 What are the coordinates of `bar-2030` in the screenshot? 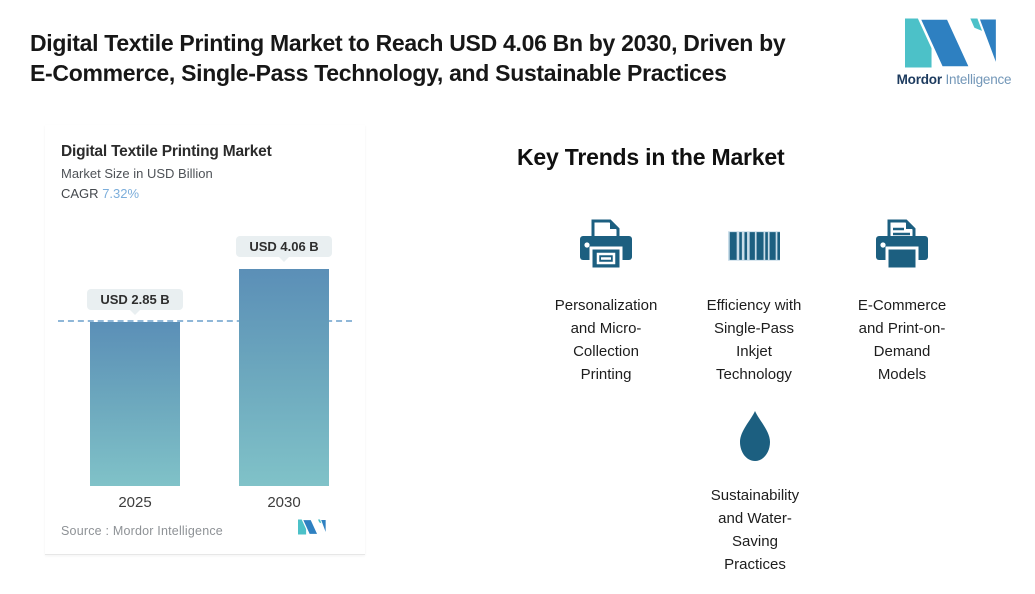 It's located at (284, 377).